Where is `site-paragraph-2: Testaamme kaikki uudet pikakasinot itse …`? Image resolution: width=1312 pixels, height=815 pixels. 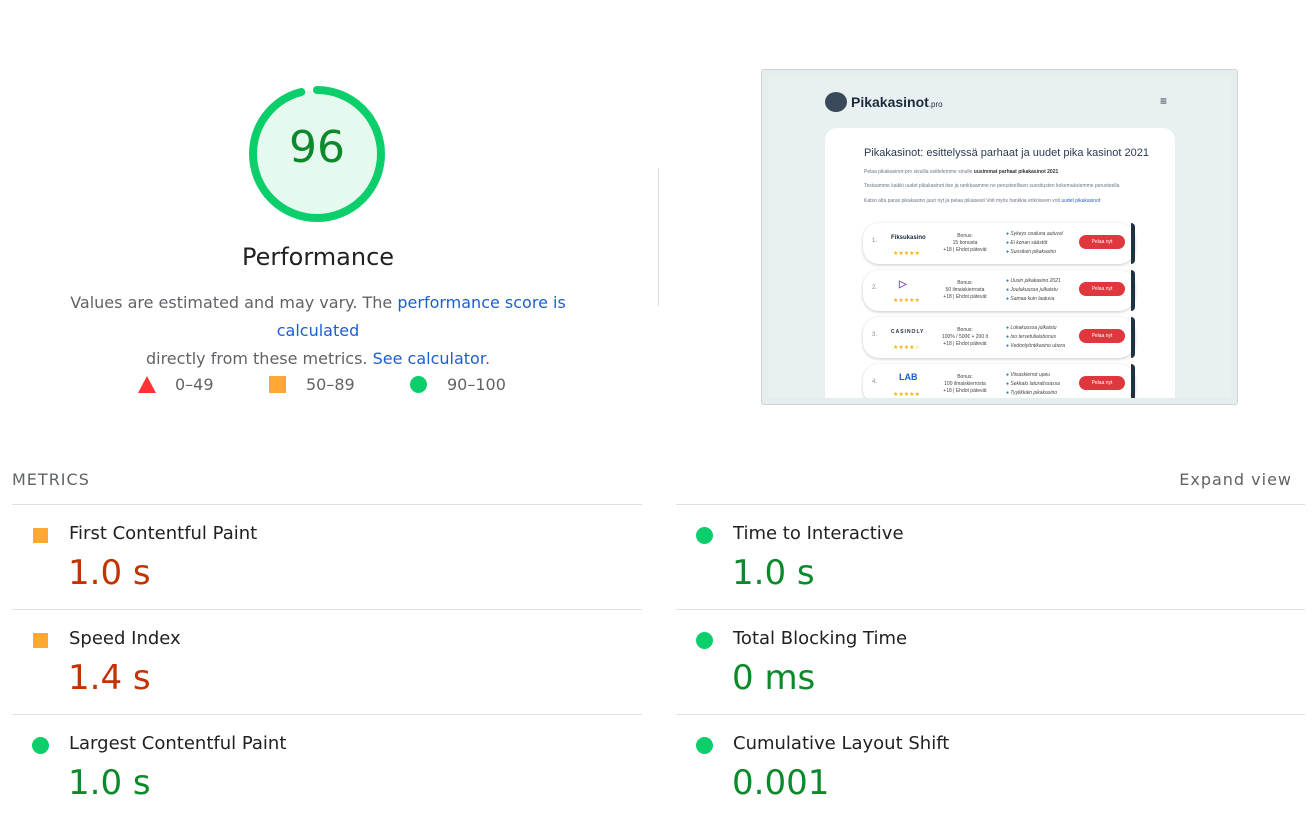 site-paragraph-2: Testaamme kaikki uudet pikakasinot itse … is located at coordinates (992, 186).